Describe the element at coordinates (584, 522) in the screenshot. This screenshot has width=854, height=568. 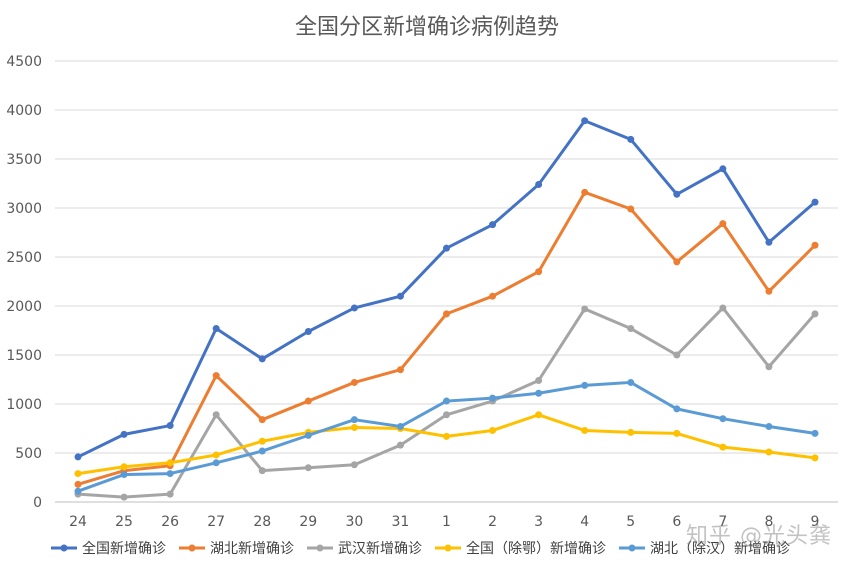
I see `x-tick-label: 4` at that location.